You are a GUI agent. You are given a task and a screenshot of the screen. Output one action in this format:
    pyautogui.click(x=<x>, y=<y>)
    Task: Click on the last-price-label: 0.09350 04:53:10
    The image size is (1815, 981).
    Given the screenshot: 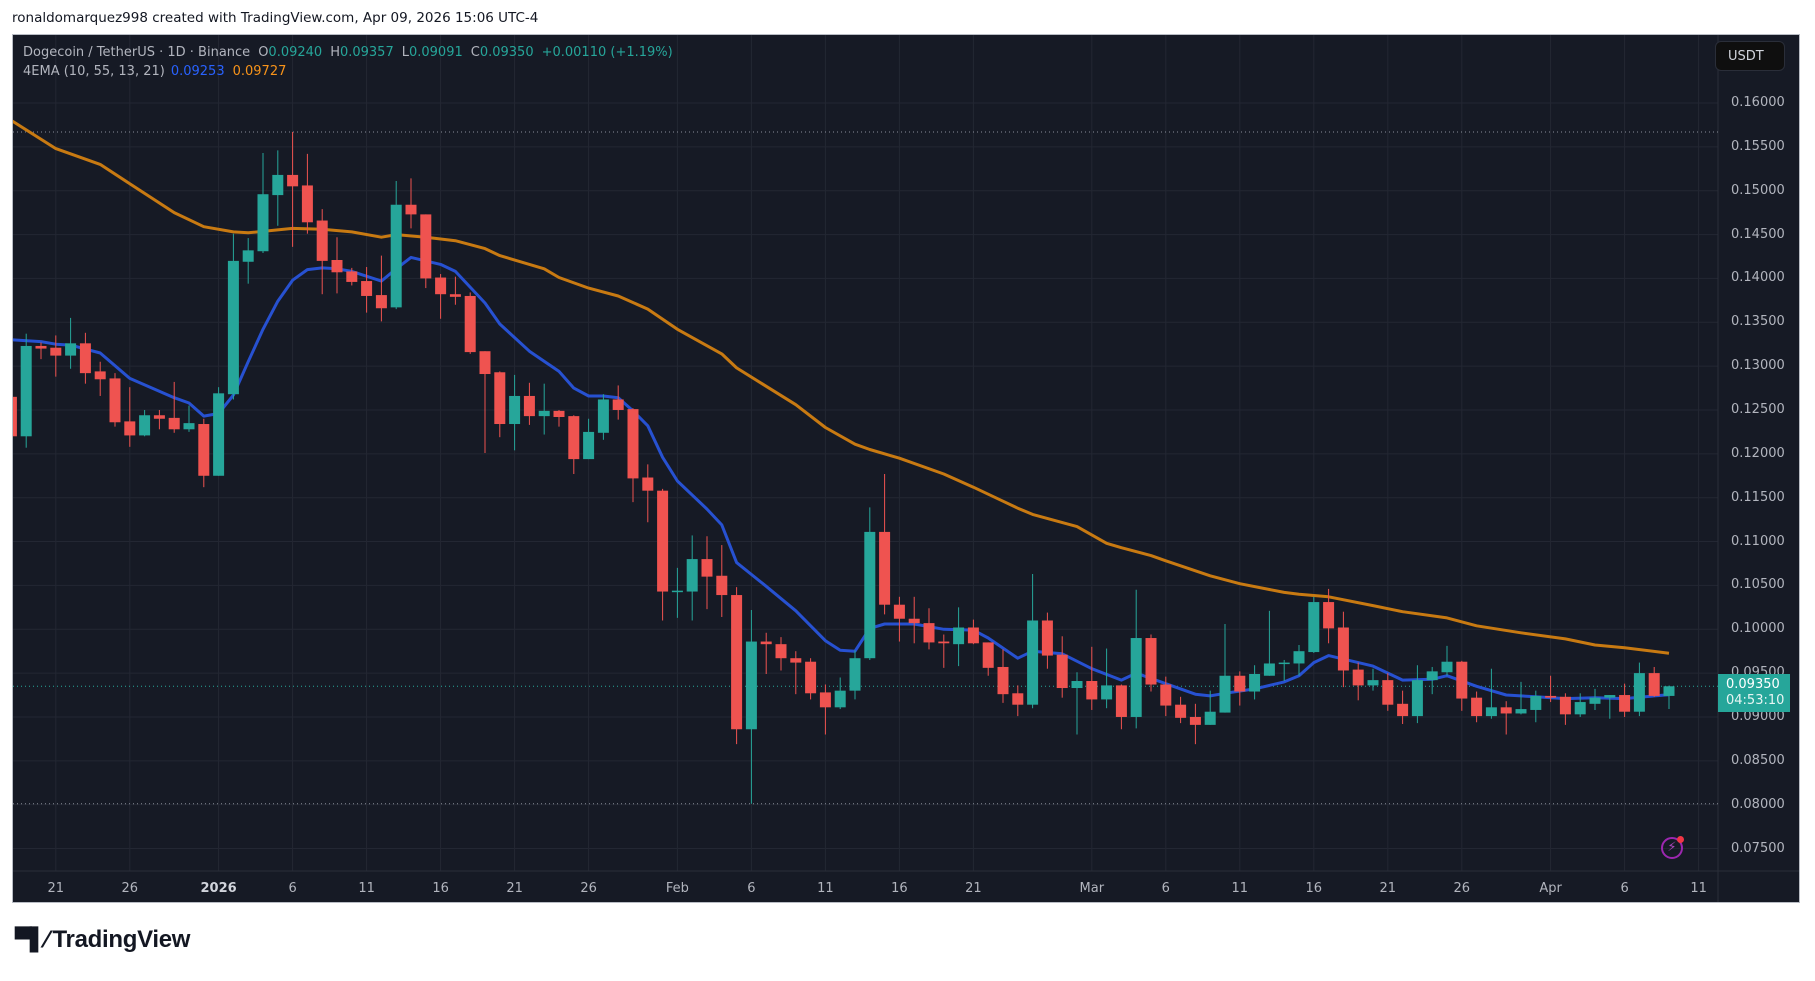 What is the action you would take?
    pyautogui.click(x=1754, y=693)
    